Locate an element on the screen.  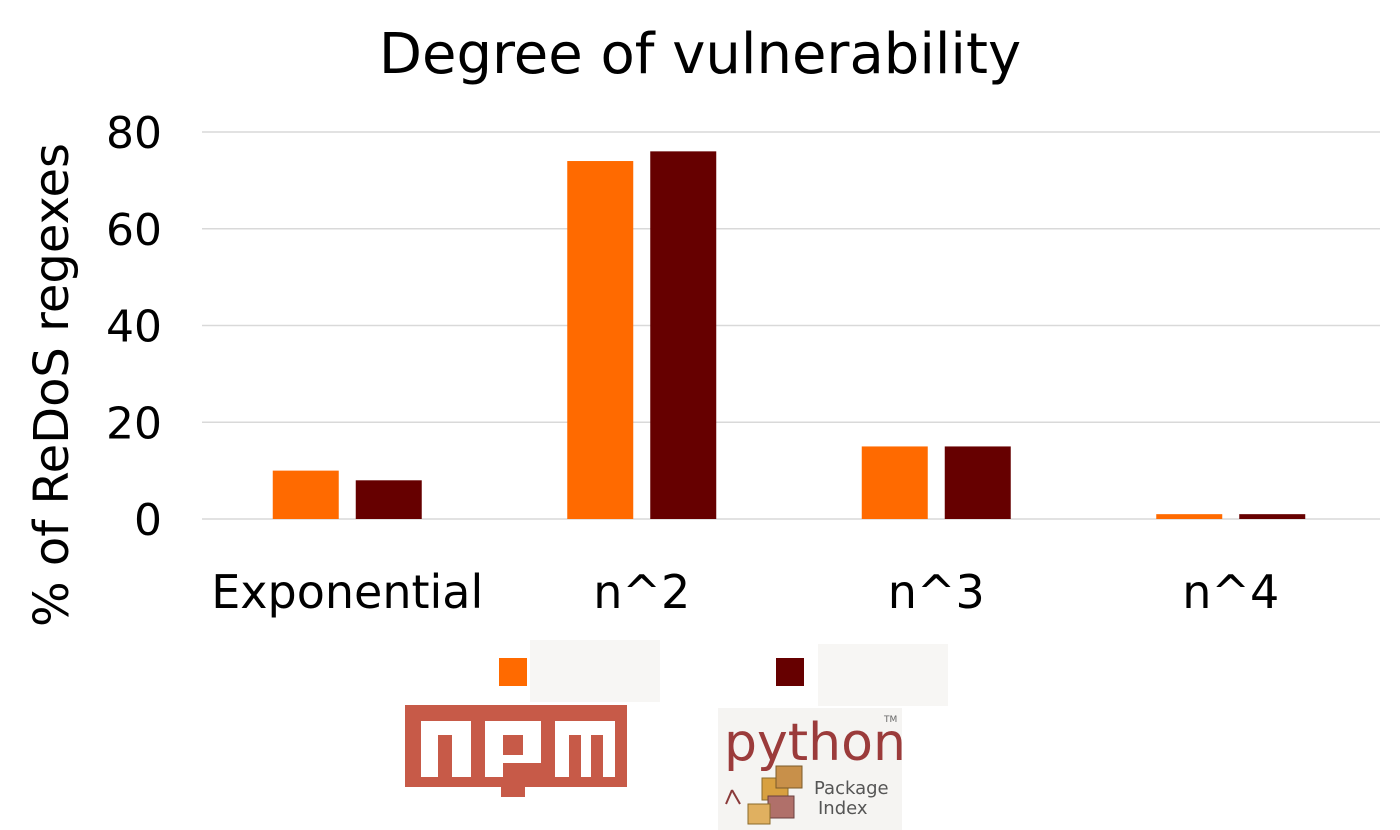
legend-swatch-npm is located at coordinates (513, 672).